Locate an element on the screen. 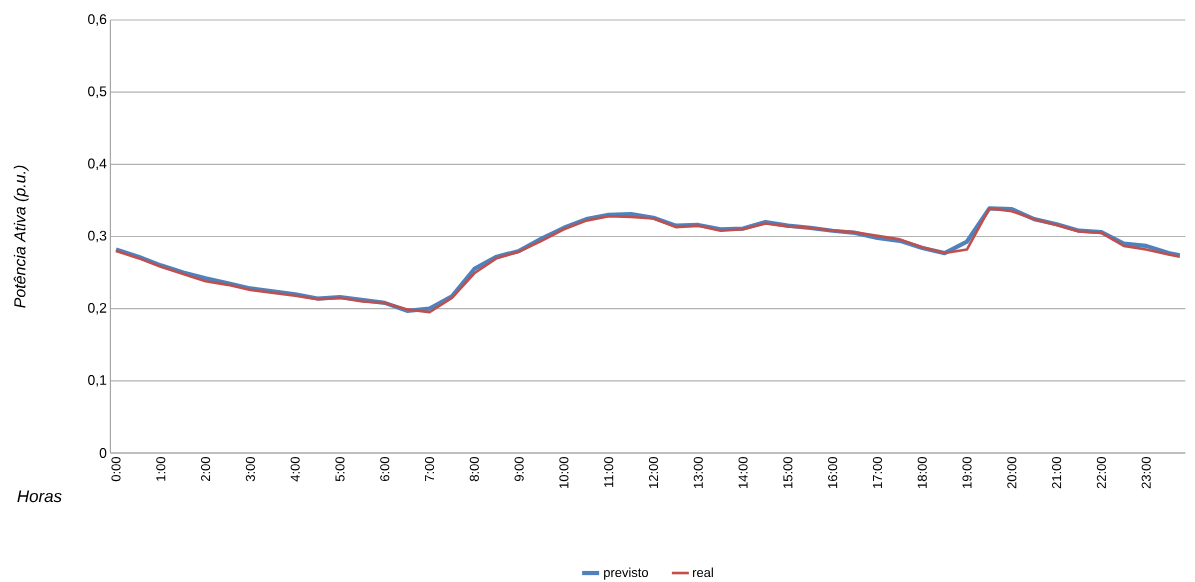  x-axis-title: Horas is located at coordinates (39, 496).